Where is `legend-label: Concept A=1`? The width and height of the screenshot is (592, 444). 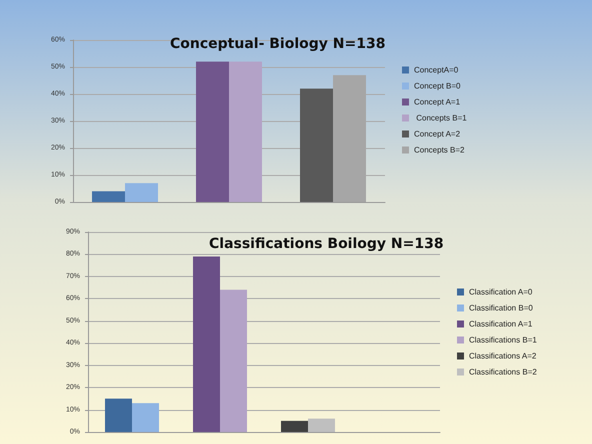 legend-label: Concept A=1 is located at coordinates (437, 102).